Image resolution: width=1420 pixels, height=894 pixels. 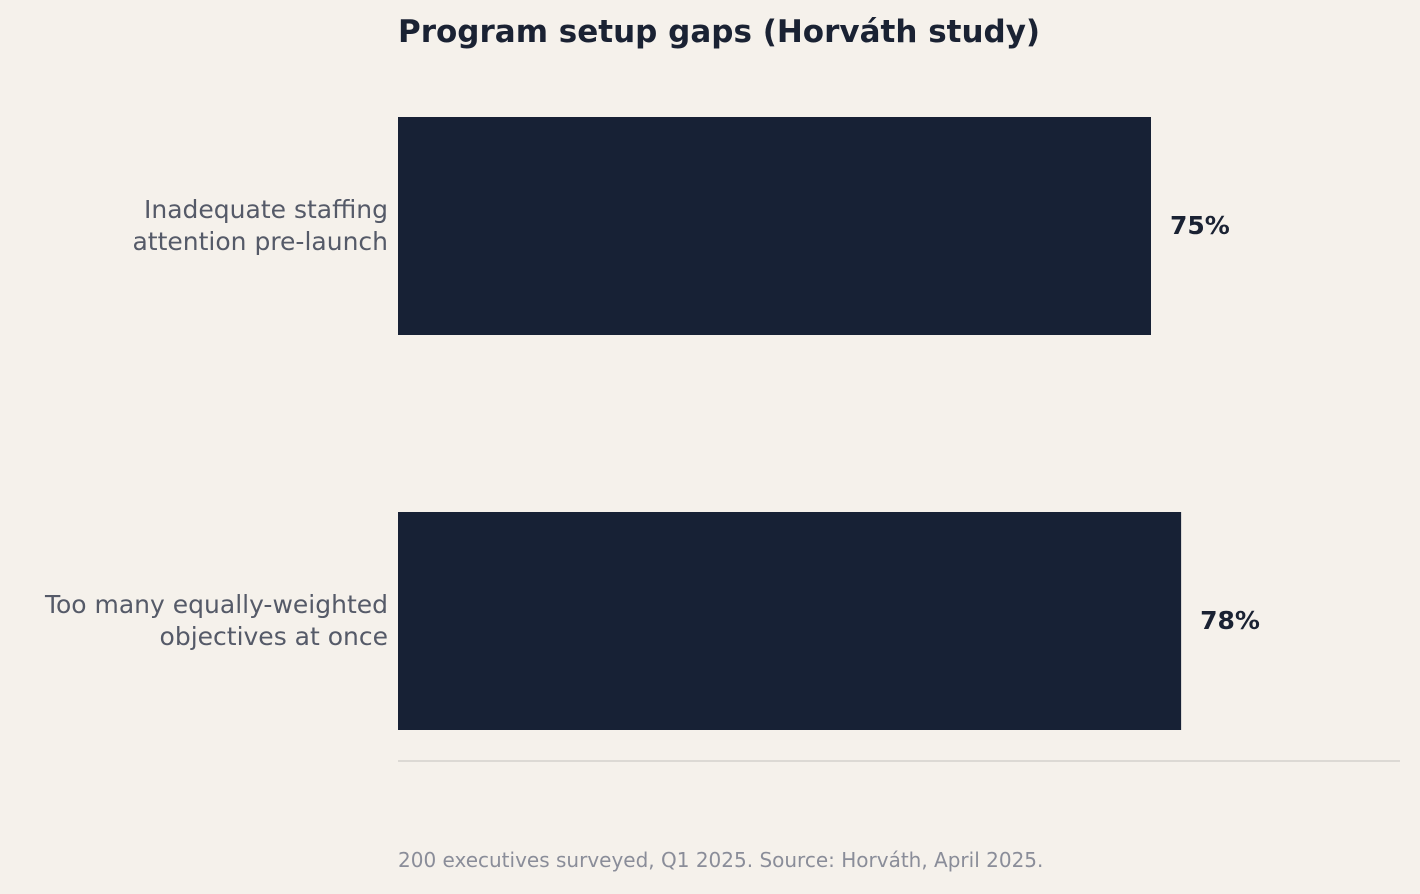 I want to click on value-label: 75%, so click(x=1200, y=225).